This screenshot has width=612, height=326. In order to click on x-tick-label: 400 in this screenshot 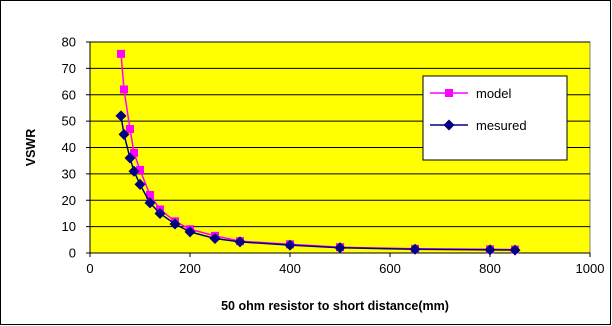, I will do `click(290, 268)`.